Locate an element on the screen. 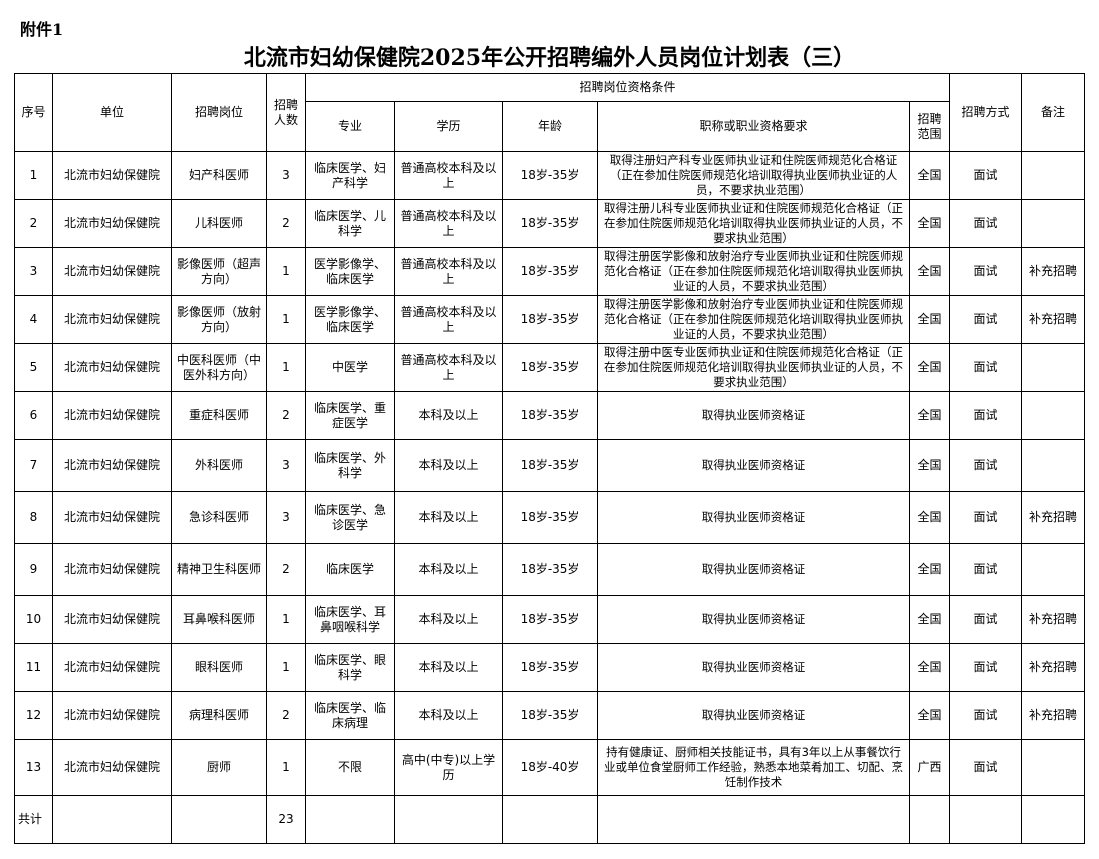  header-position: 招聘岗位 is located at coordinates (219, 112).